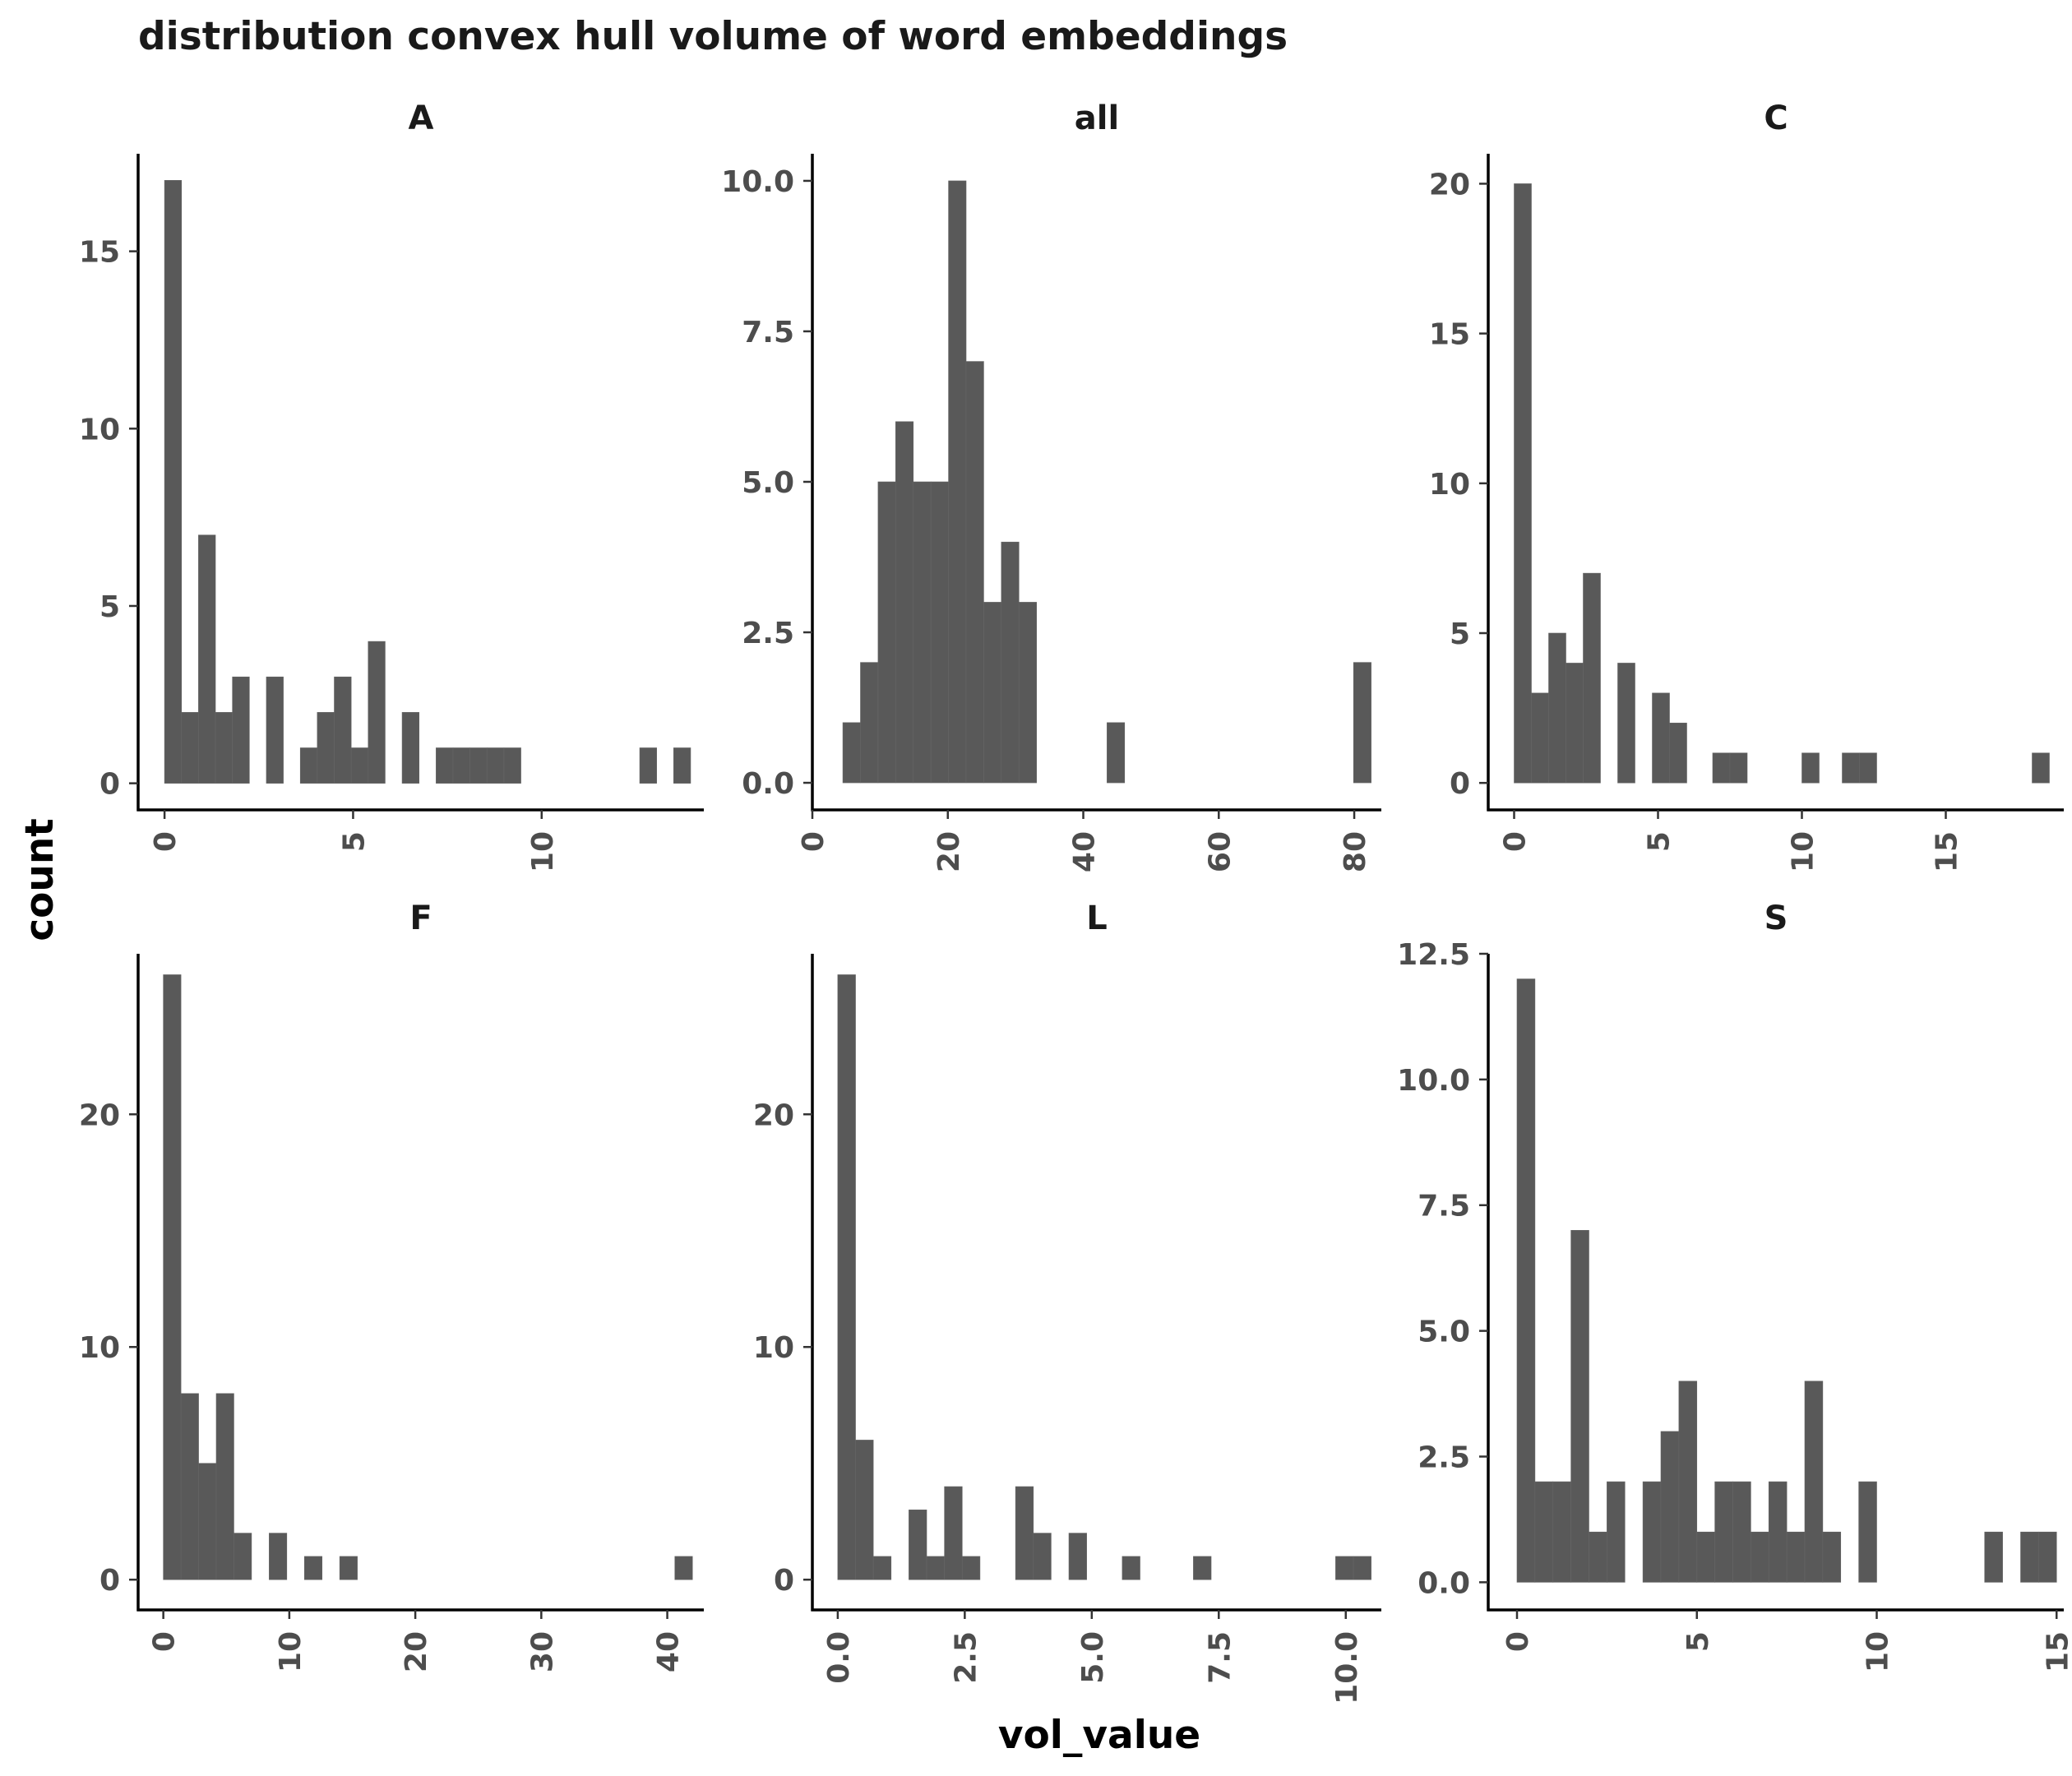  What do you see at coordinates (1220, 1657) in the screenshot?
I see `x-tick-label: 7.5` at bounding box center [1220, 1657].